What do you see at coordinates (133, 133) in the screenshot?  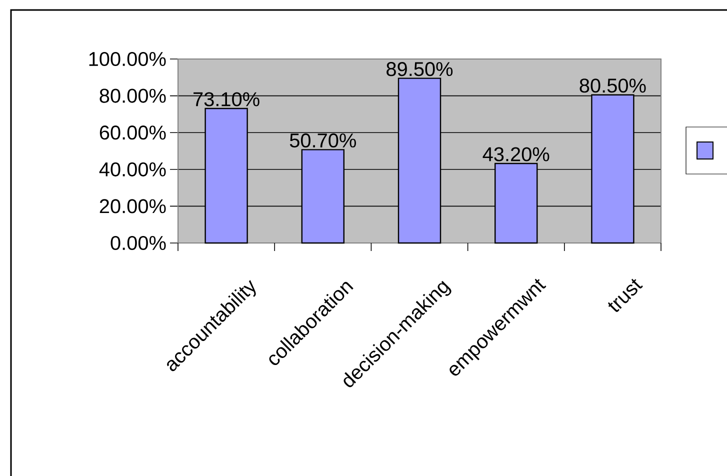 I see `y-tick-label: 60.00%` at bounding box center [133, 133].